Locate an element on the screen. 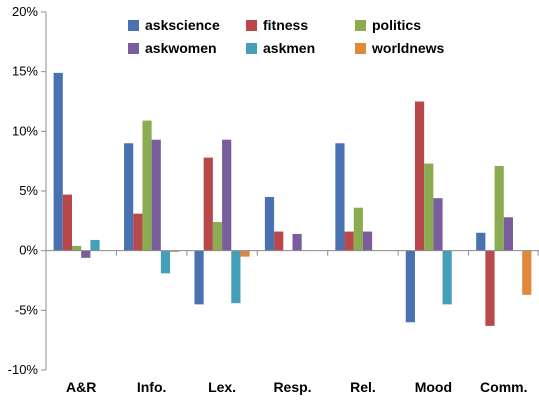 The width and height of the screenshot is (539, 402). x-category-label: A&R is located at coordinates (81, 387).